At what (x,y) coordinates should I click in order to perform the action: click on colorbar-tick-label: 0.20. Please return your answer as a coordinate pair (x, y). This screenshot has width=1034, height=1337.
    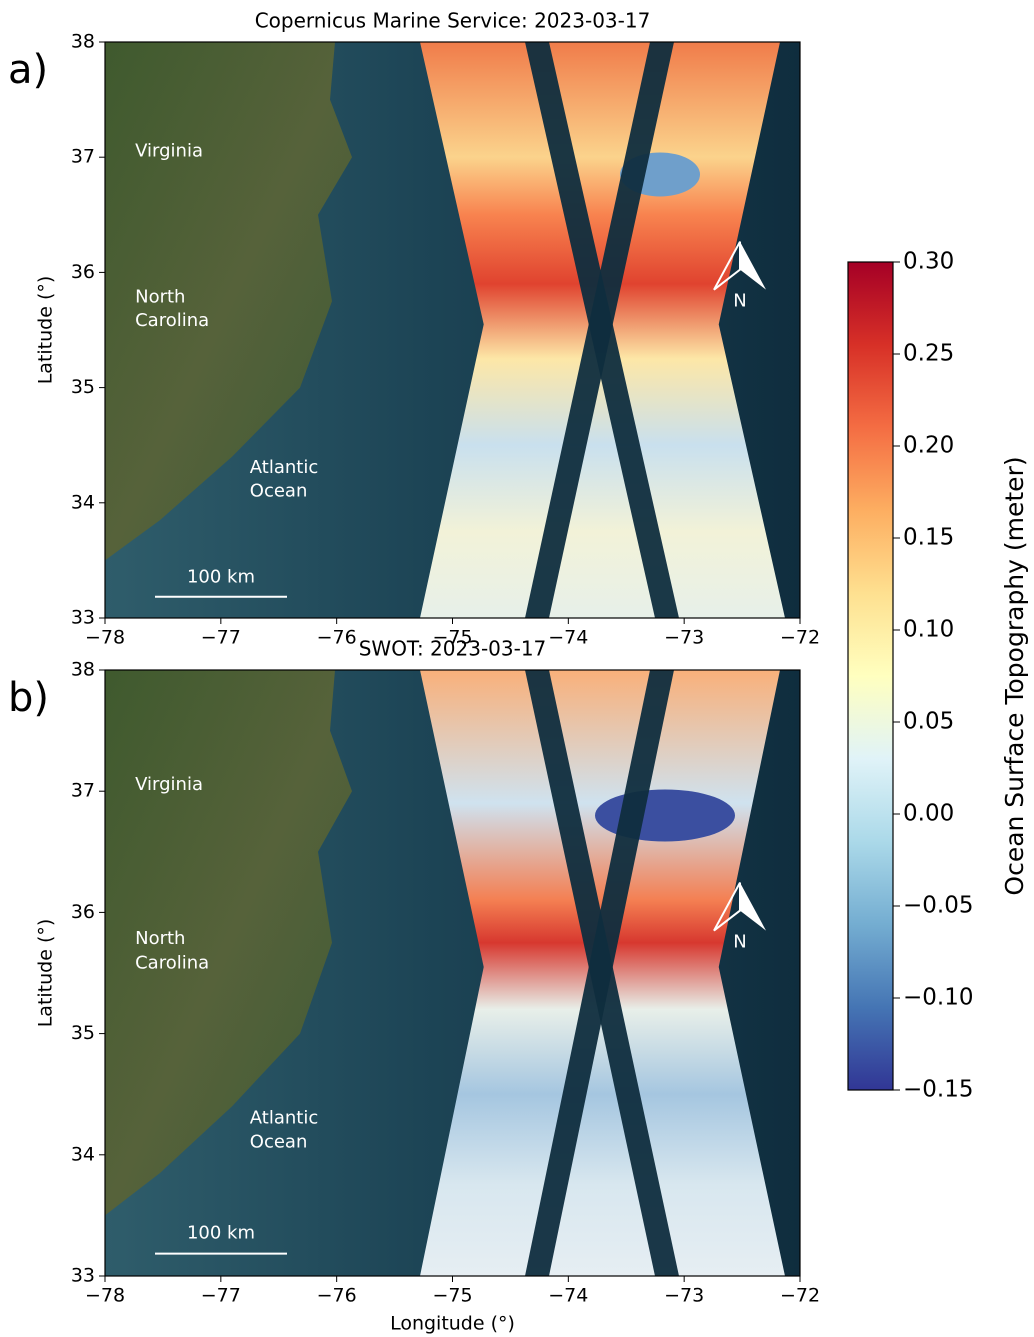
    Looking at the image, I should click on (928, 446).